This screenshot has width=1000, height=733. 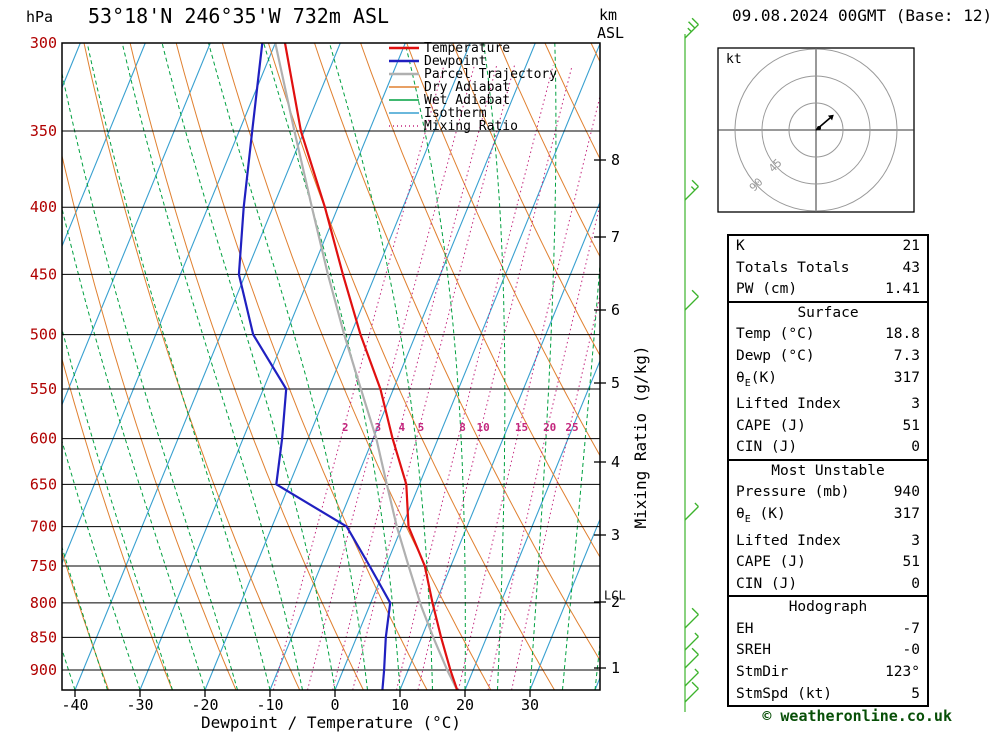 What do you see at coordinates (793, 492) in the screenshot?
I see `index-label: Pressure (mb)` at bounding box center [793, 492].